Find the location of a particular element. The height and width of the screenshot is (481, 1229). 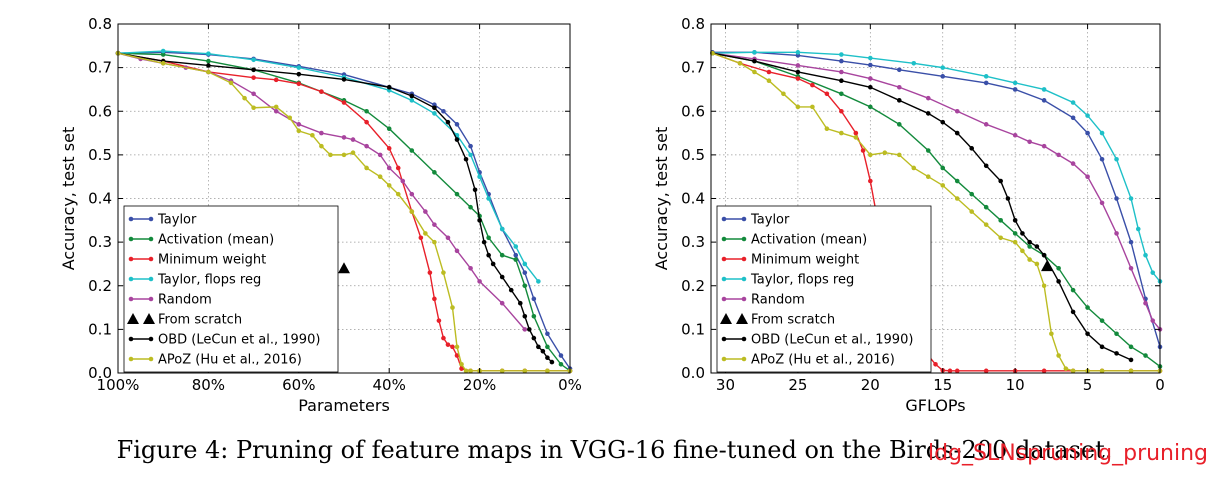

series-from-scratch is located at coordinates (344, 268).